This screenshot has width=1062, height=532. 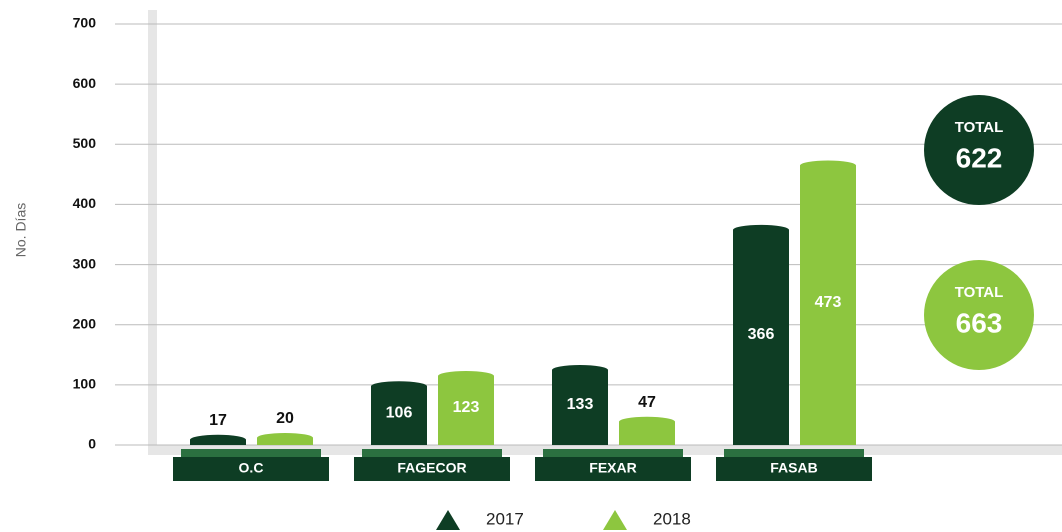 I want to click on y-tick-label: 600, so click(x=85, y=83).